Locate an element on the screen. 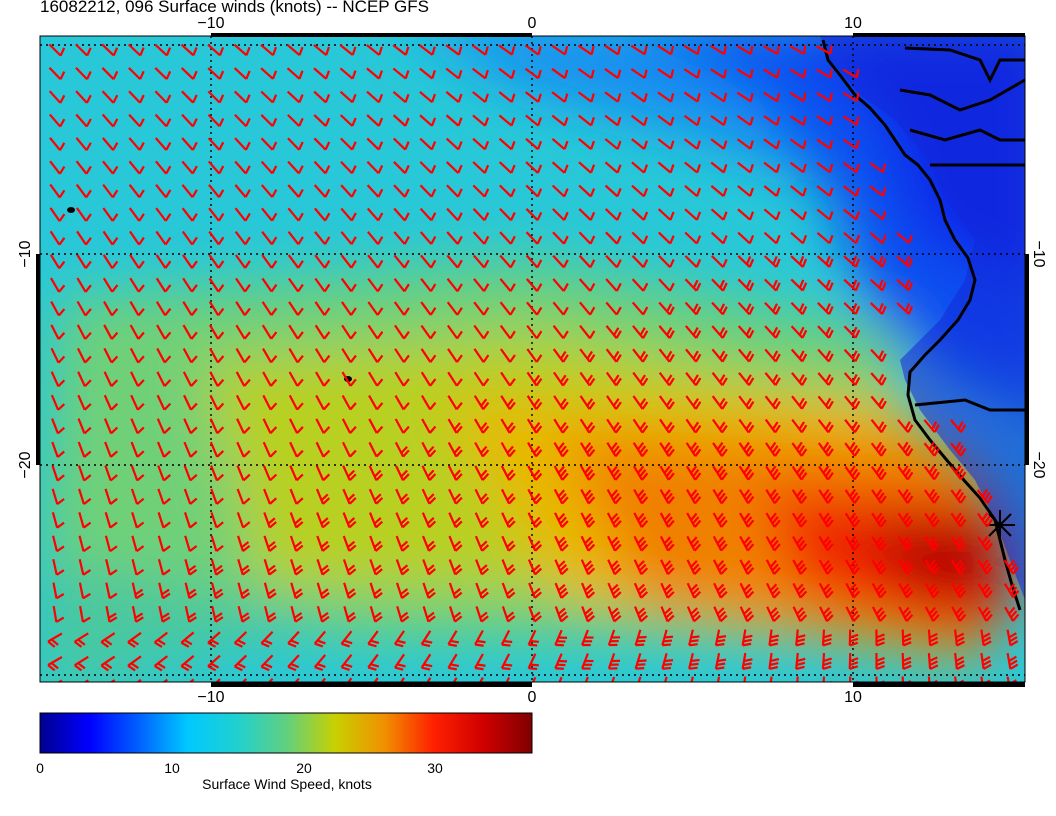  location-star-icon is located at coordinates (1000, 525).